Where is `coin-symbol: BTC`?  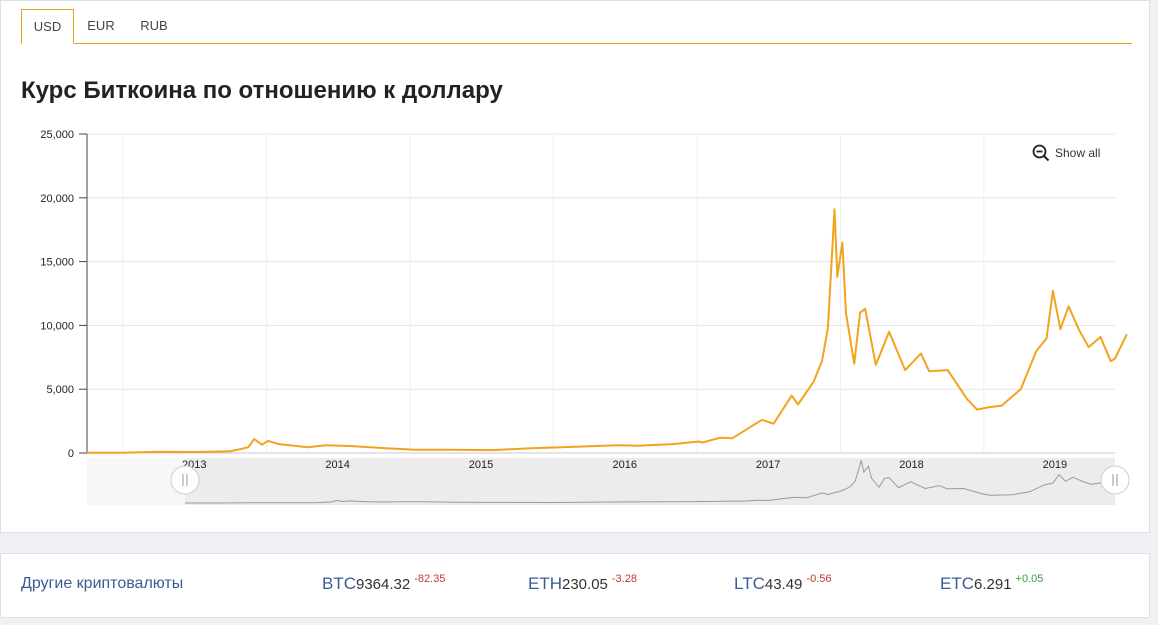
coin-symbol: BTC is located at coordinates (339, 583).